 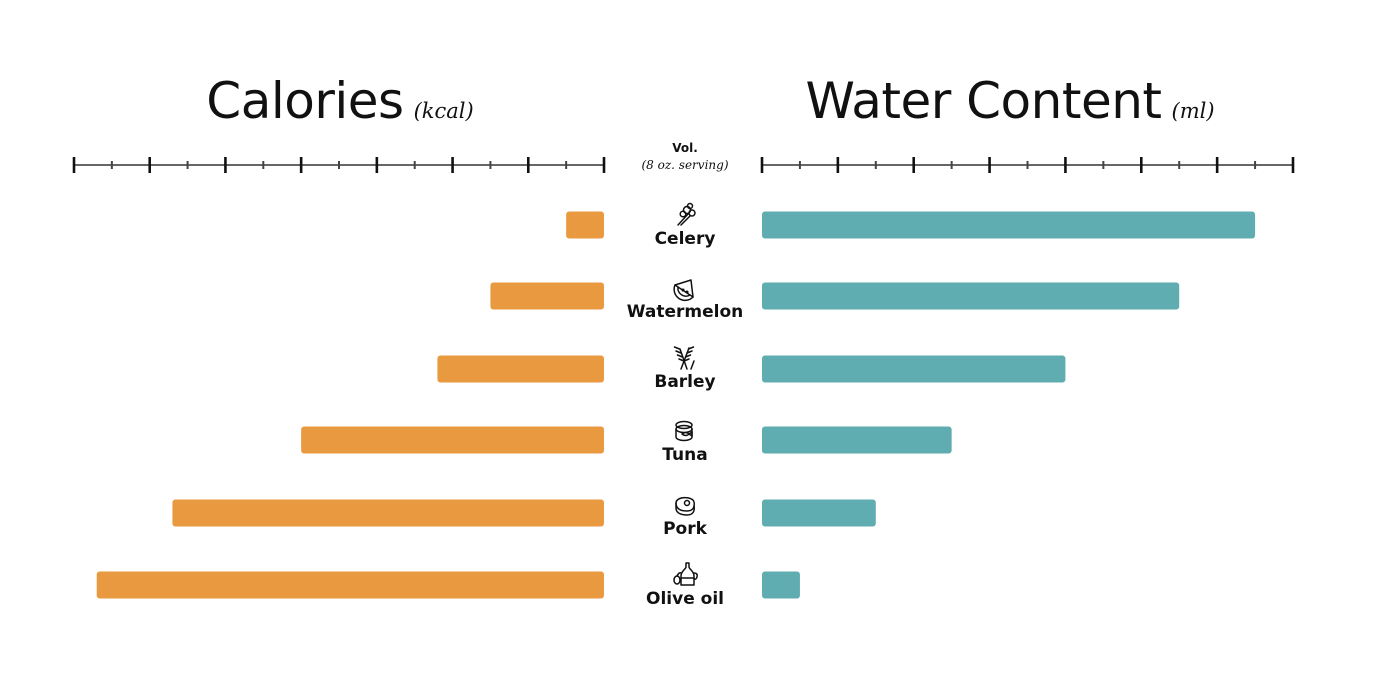 What do you see at coordinates (684, 382) in the screenshot?
I see `category-label-barley: Barley` at bounding box center [684, 382].